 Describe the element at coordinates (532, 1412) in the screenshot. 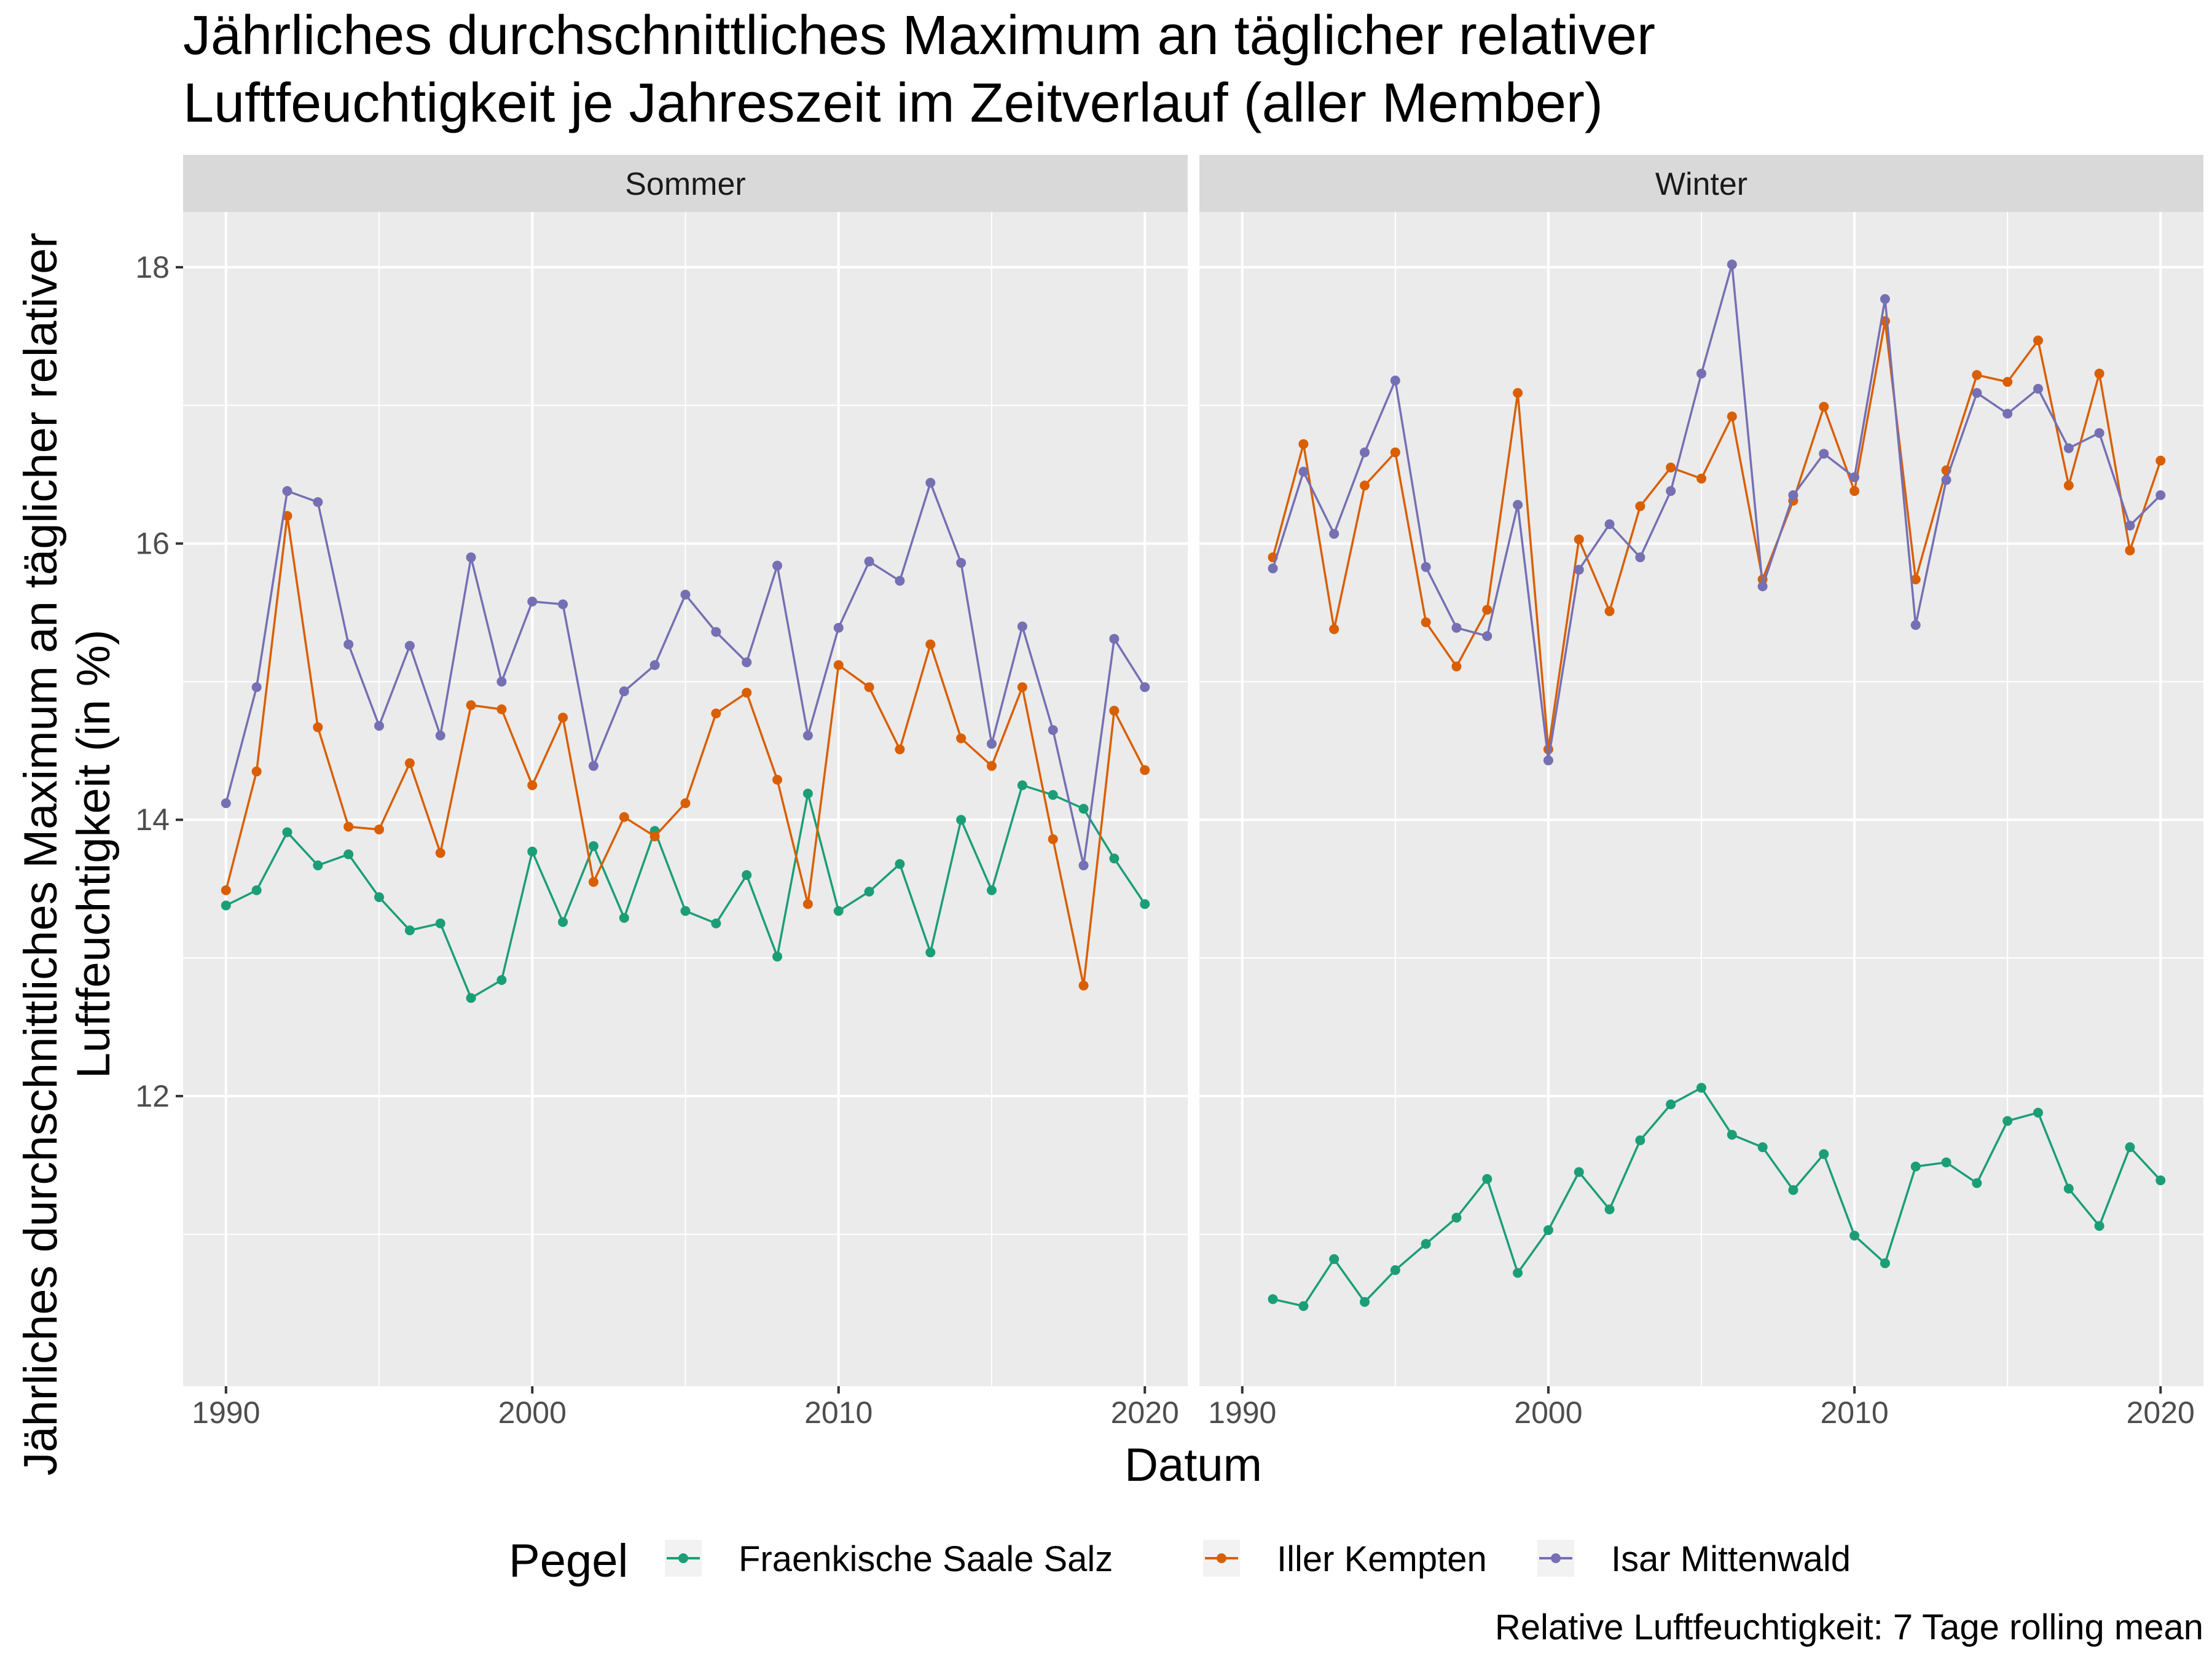

I see `x-tick-label: 2000` at that location.